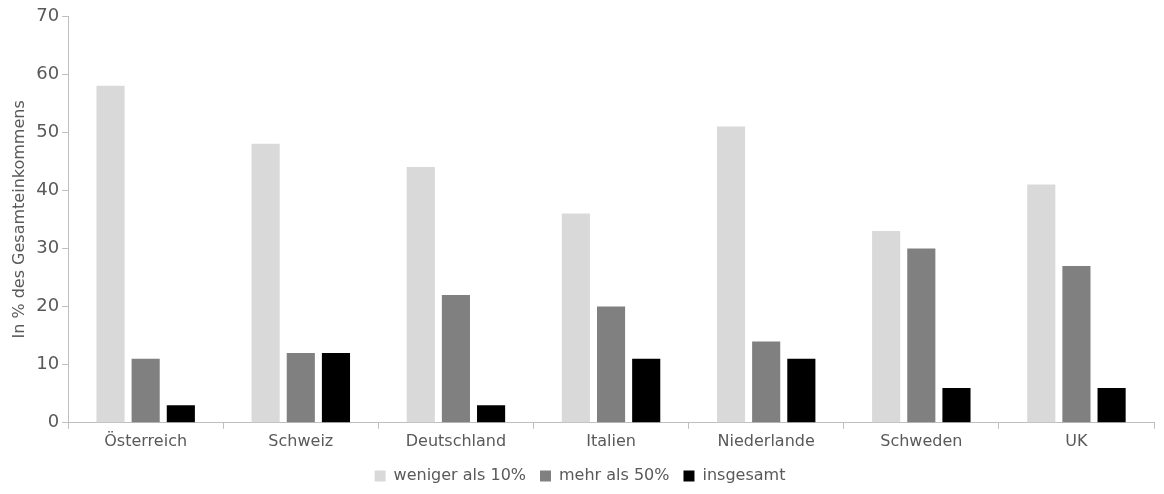 The image size is (1164, 494). What do you see at coordinates (1077, 440) in the screenshot?
I see `x-tick-label: UK` at bounding box center [1077, 440].